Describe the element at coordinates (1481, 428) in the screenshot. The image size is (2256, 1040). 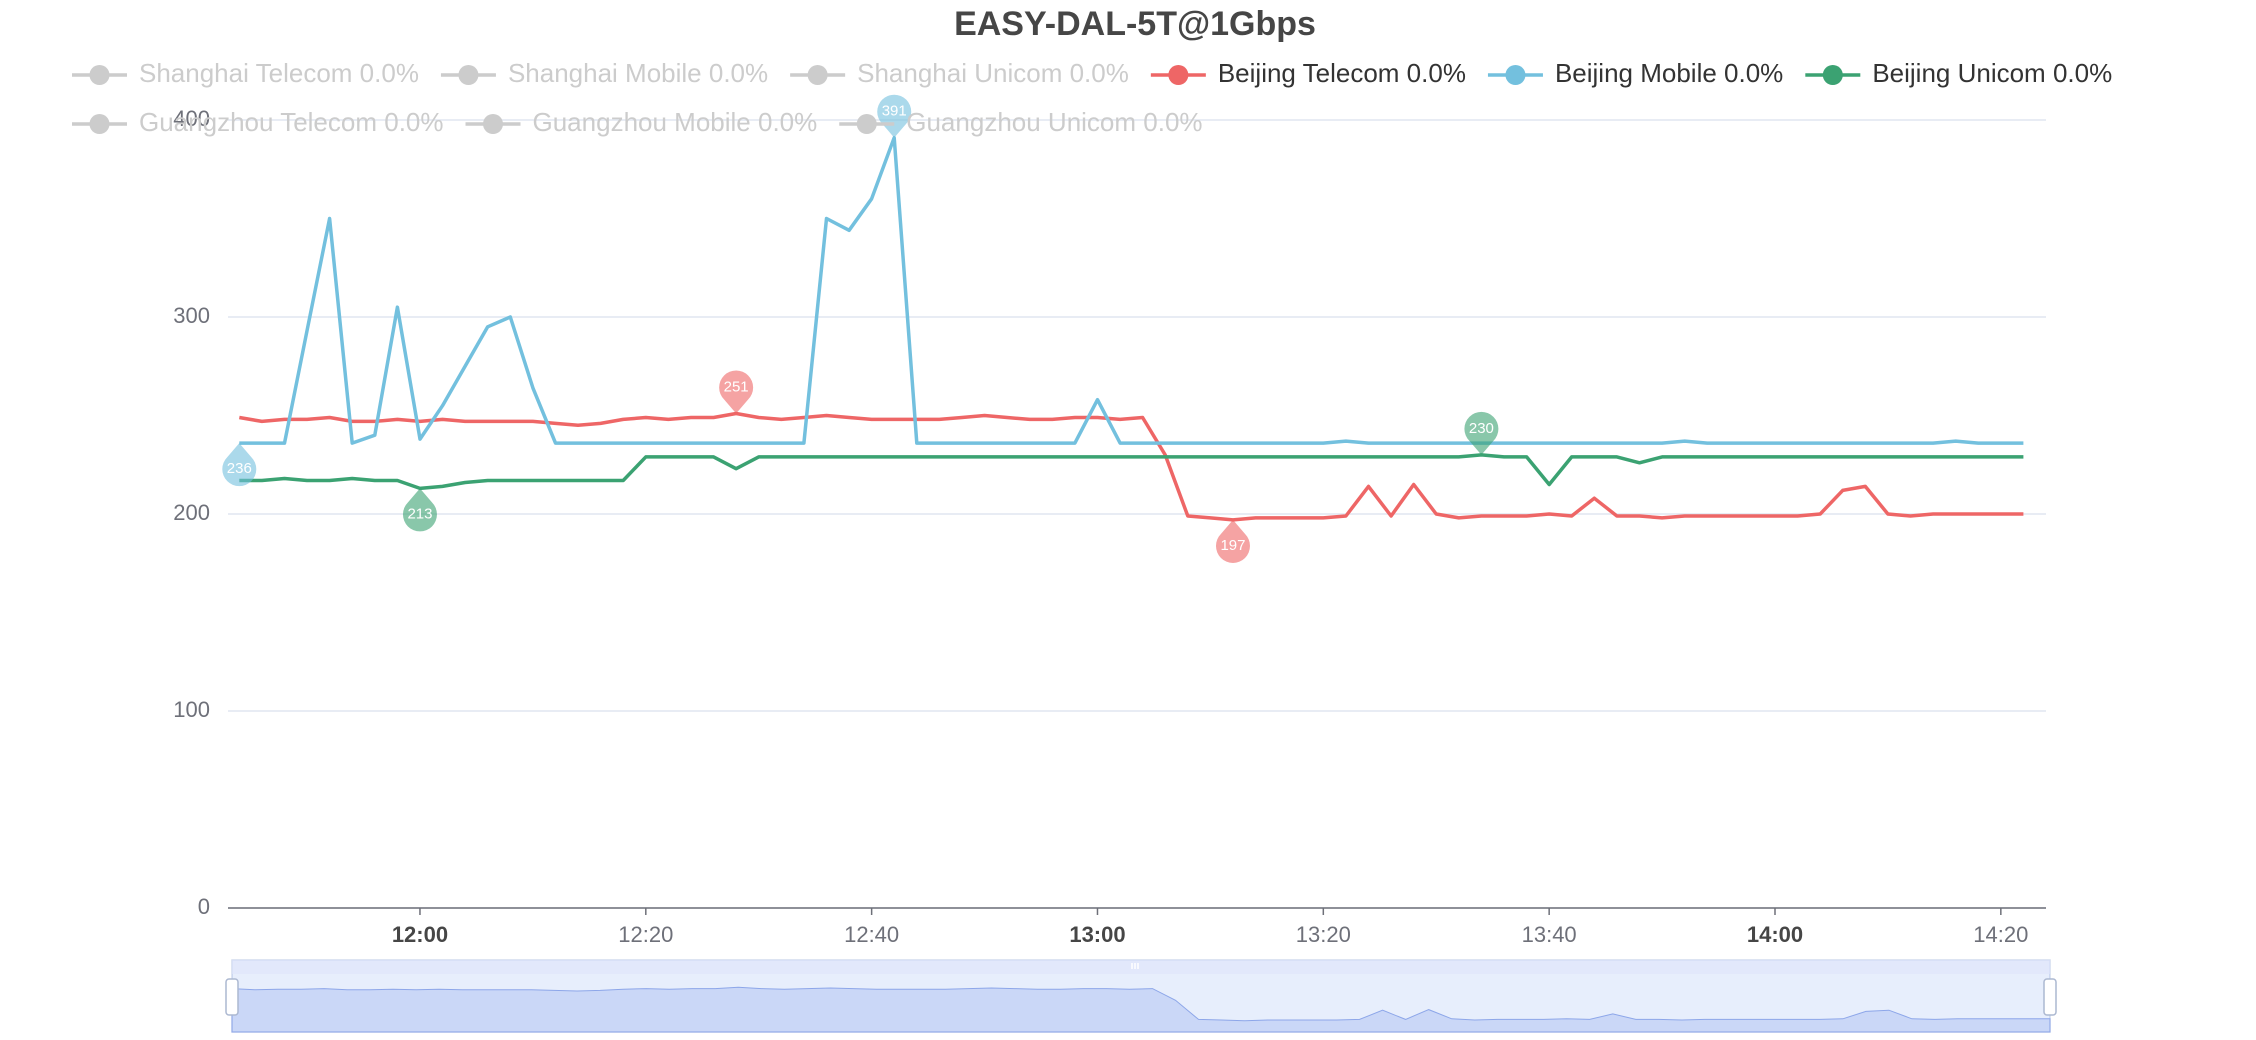
I see `pin-label: 230` at that location.